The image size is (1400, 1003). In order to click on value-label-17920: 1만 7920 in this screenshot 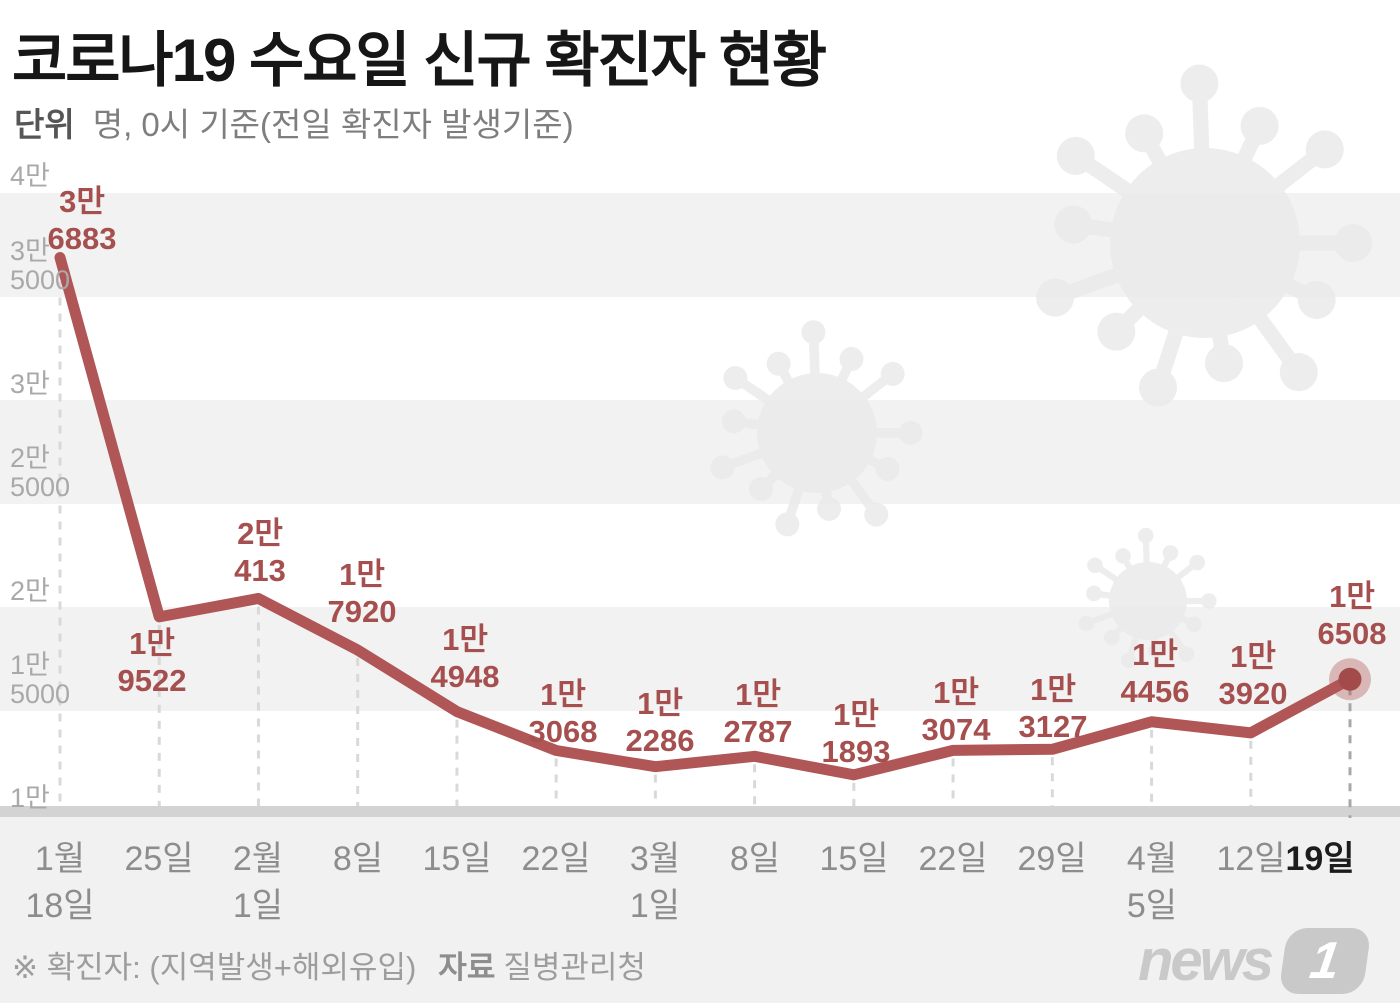, I will do `click(362, 593)`.